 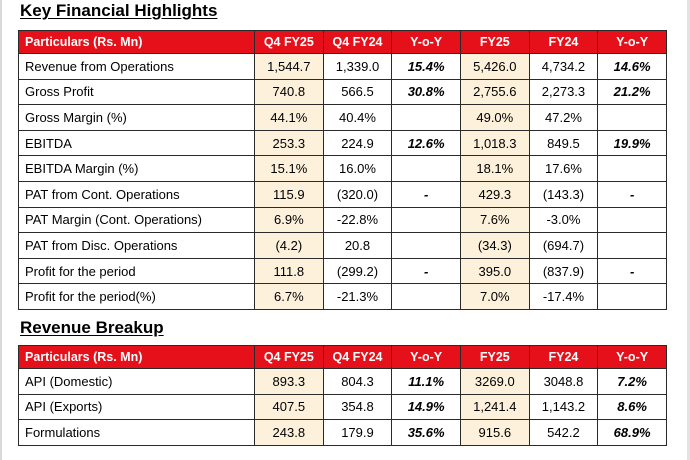 I want to click on yoy-cell: 35.6%, so click(x=426, y=432).